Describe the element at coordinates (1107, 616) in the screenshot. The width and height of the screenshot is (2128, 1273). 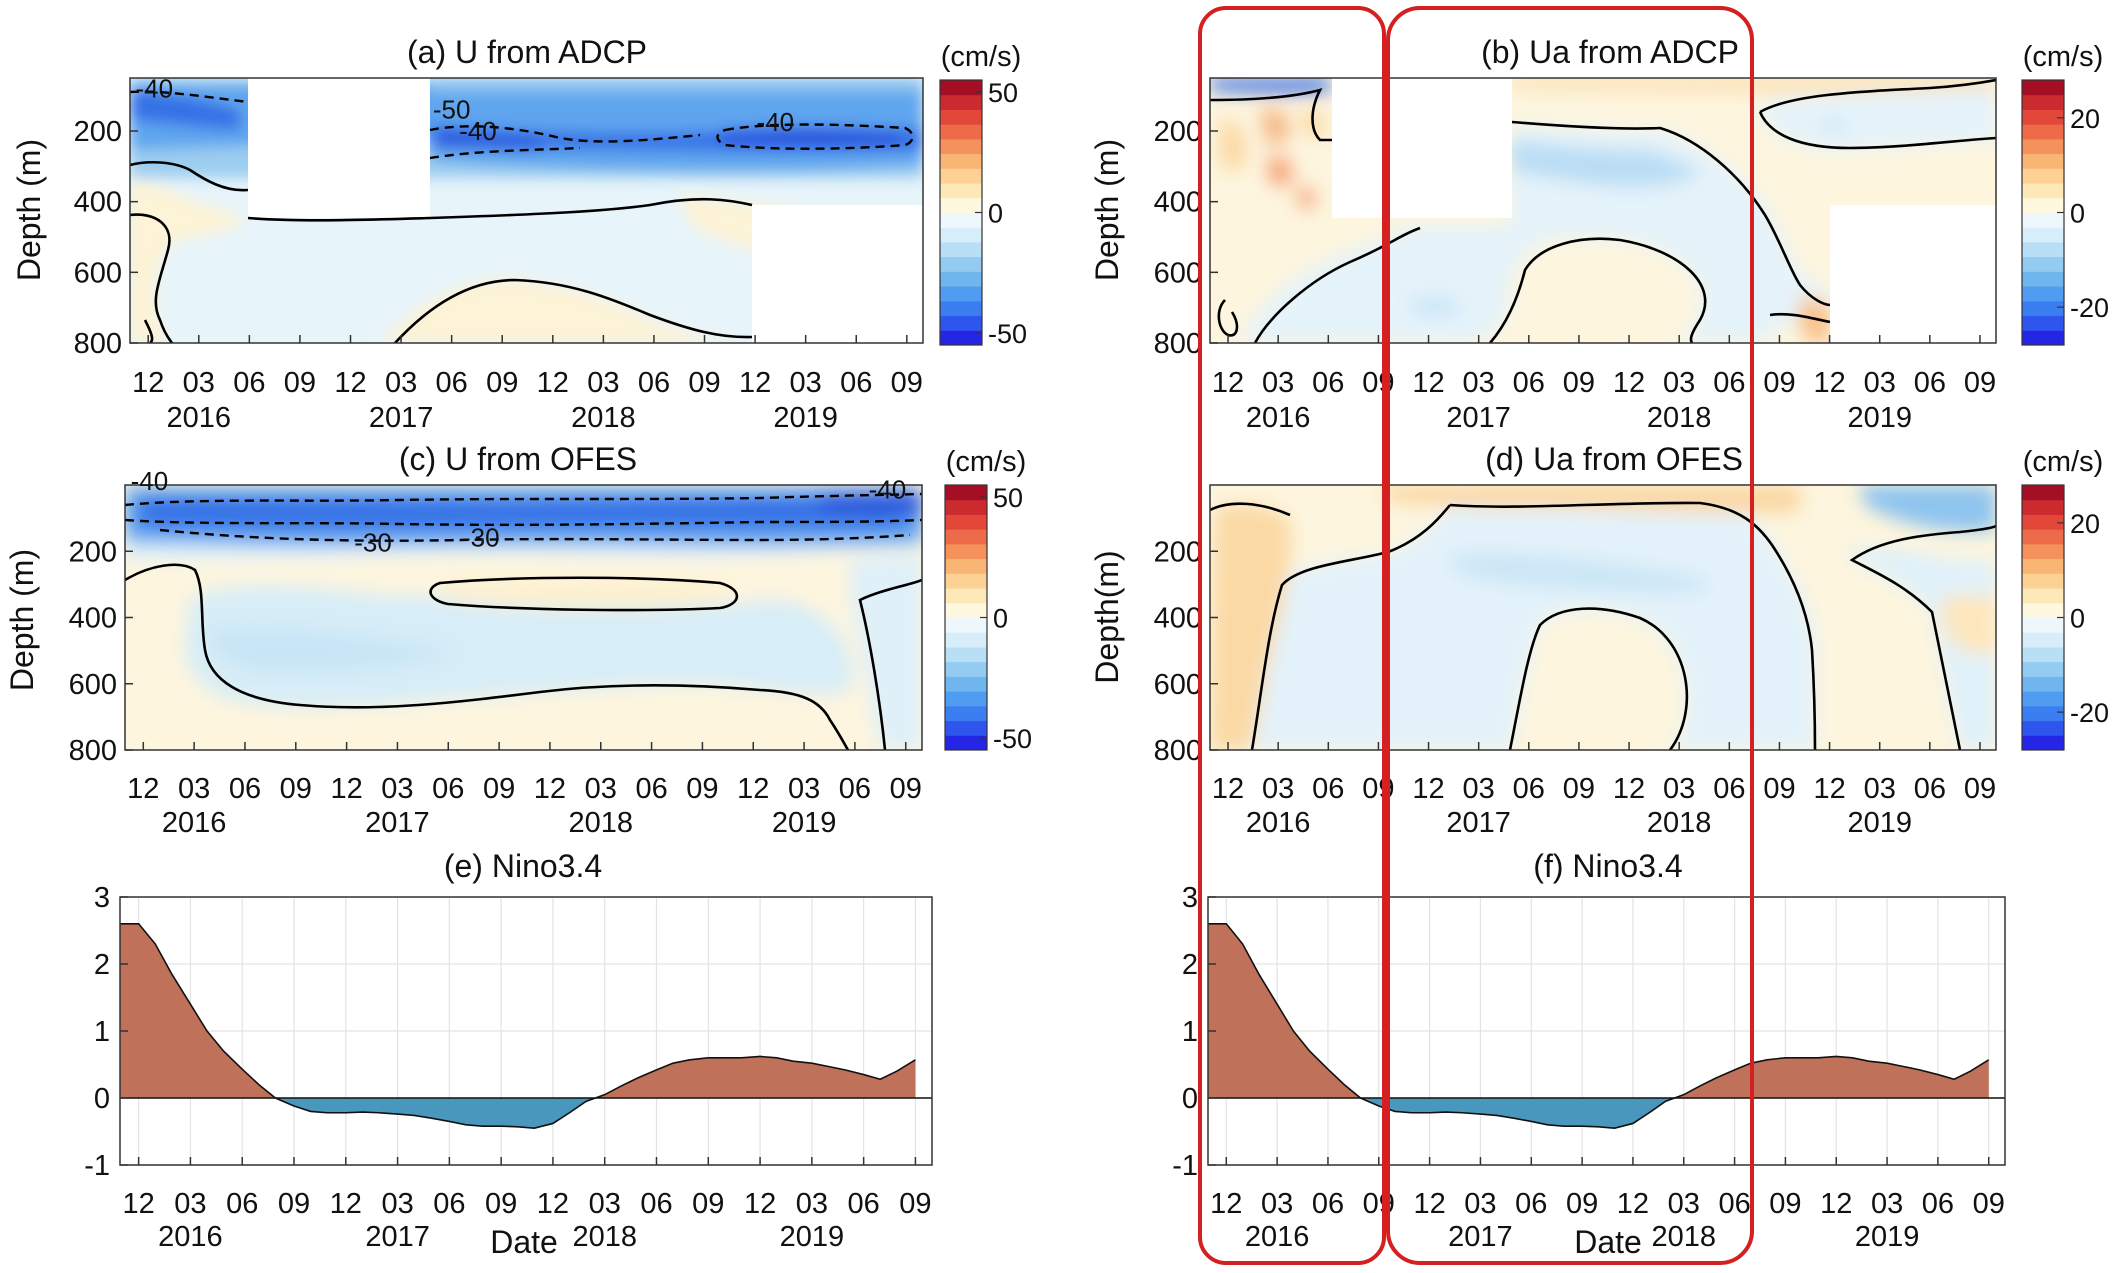
I see `panel-d-ylabel: Depth(m)` at that location.